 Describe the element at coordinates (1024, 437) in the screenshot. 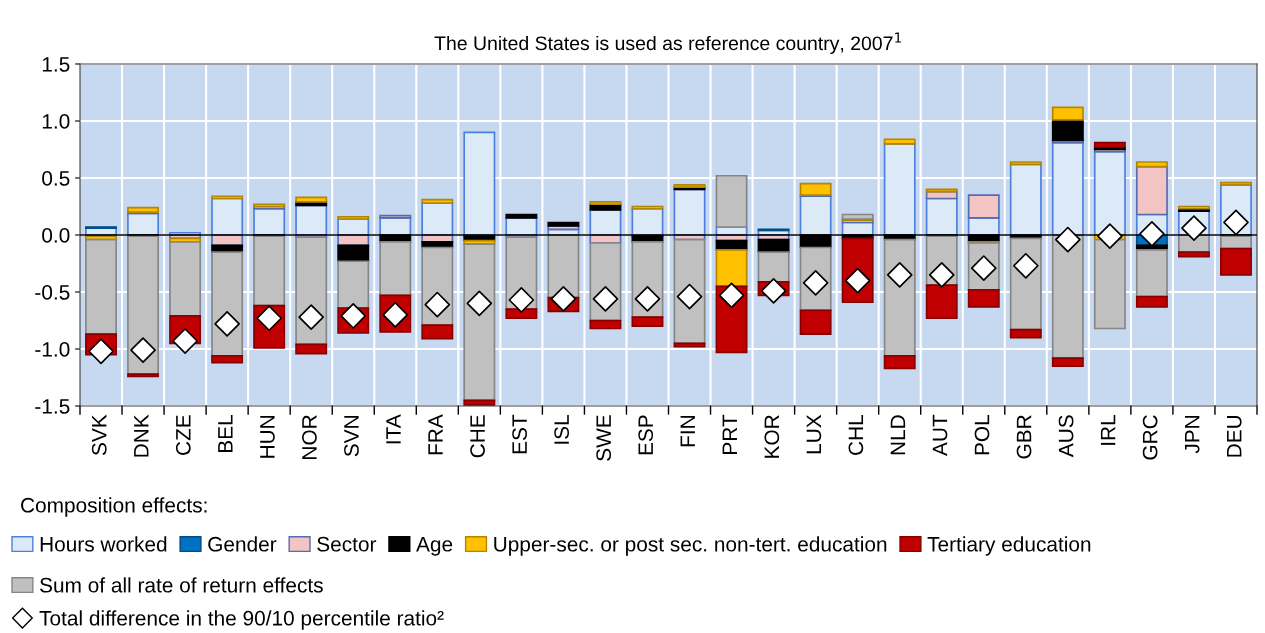

I see `x-tick-label: GBR` at that location.